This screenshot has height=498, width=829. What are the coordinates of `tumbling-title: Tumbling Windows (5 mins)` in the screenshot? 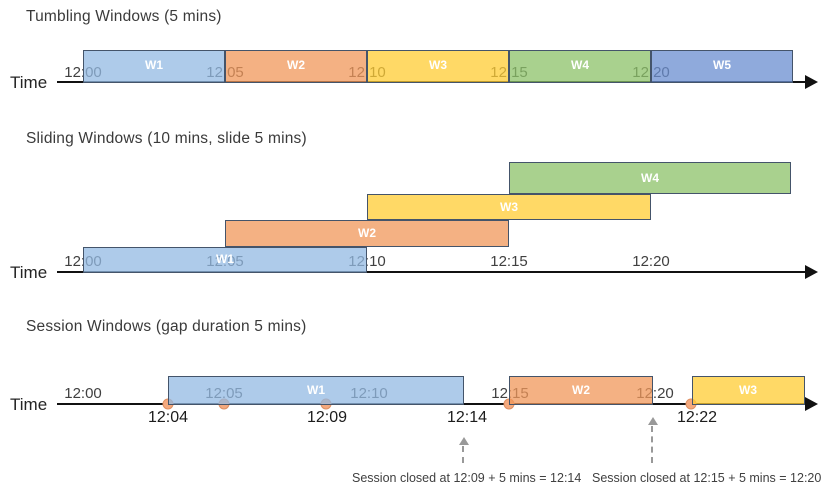 It's located at (124, 16).